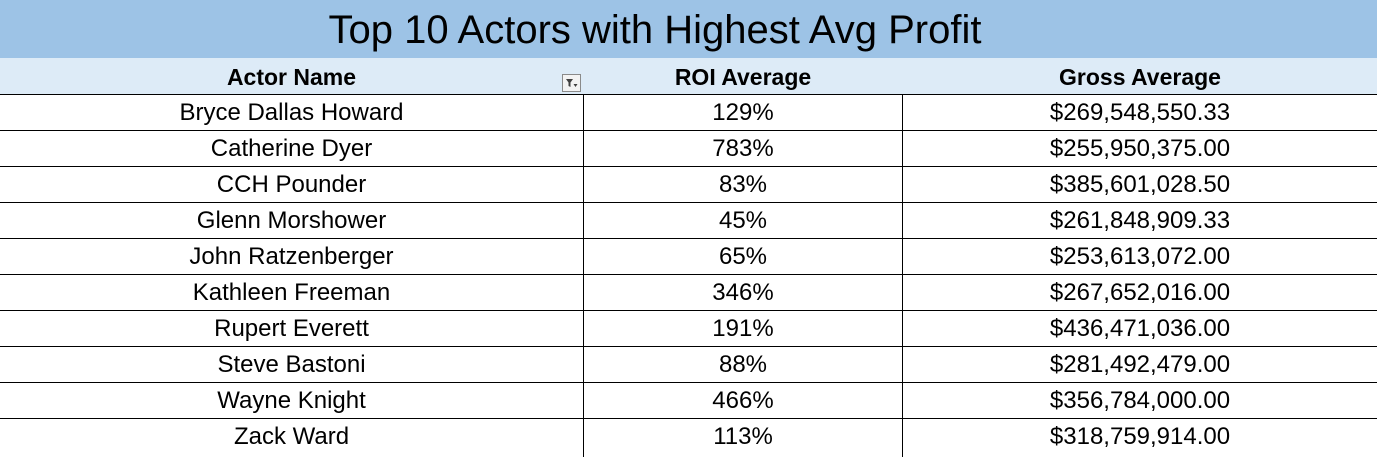 The image size is (1377, 457). Describe the element at coordinates (743, 77) in the screenshot. I see `header-roi-average: ROI Average` at that location.